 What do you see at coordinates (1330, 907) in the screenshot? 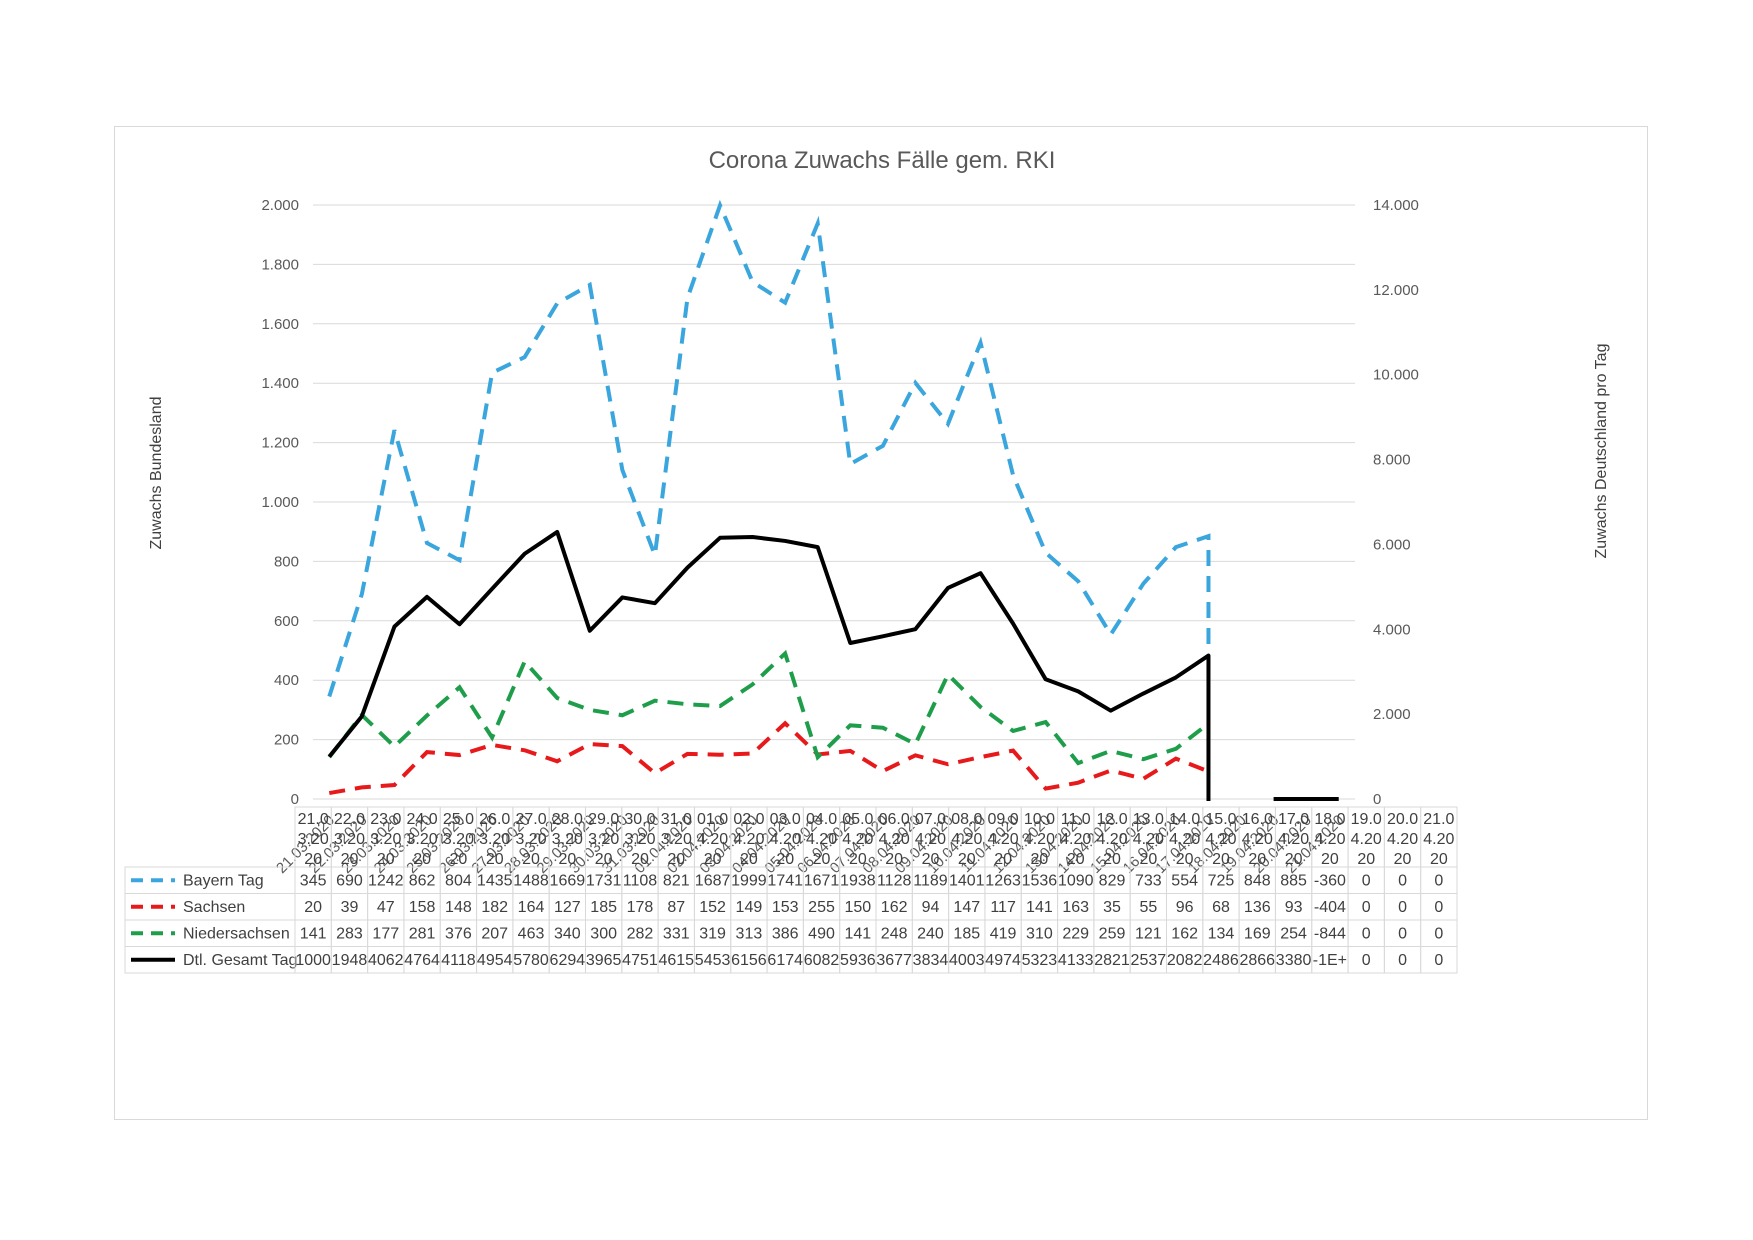
I see `table-value: -404` at bounding box center [1330, 907].